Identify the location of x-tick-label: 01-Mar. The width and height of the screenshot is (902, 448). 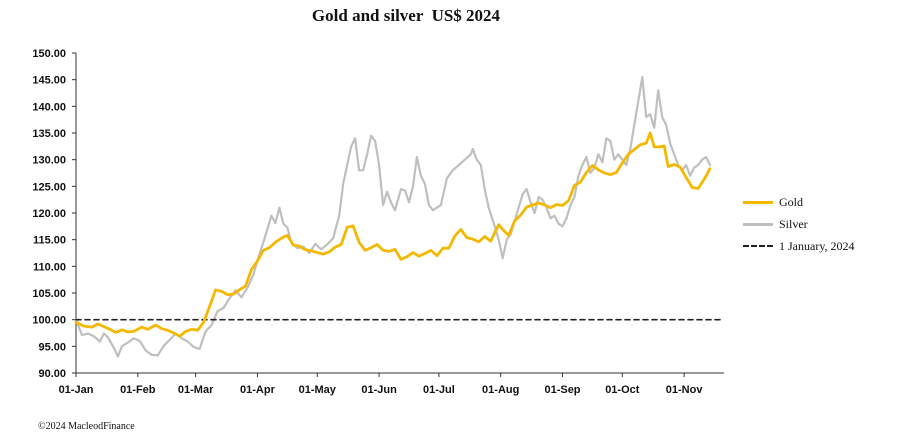
(196, 390).